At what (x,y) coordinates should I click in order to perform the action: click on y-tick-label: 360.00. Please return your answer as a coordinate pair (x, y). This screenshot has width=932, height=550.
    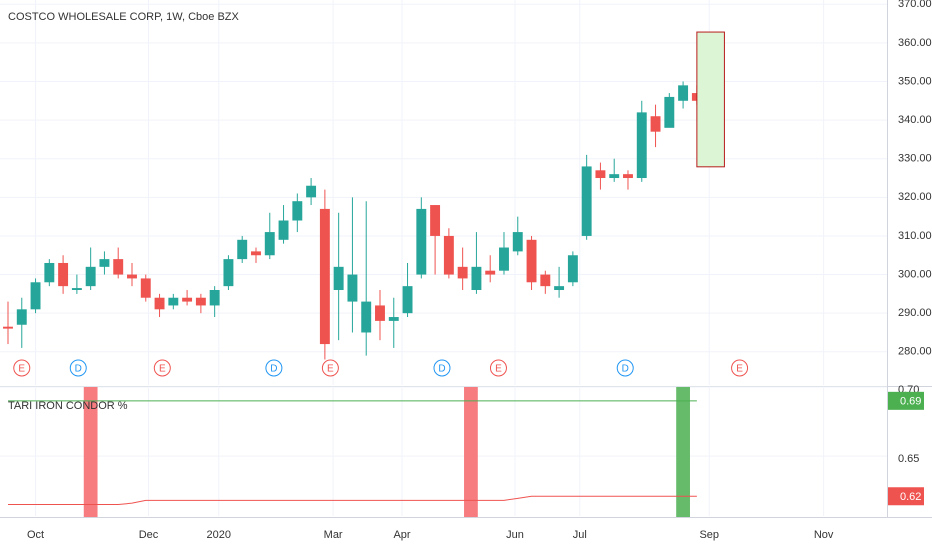
    Looking at the image, I should click on (915, 43).